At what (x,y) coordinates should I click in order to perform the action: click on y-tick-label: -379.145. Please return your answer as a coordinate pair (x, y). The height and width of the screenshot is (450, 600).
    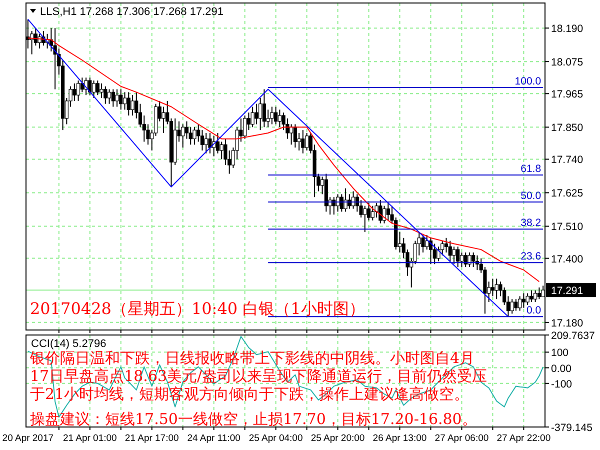
    Looking at the image, I should click on (572, 428).